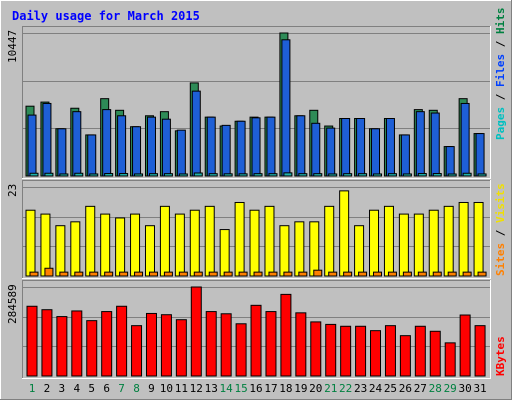  What do you see at coordinates (121, 388) in the screenshot?
I see `x-tick-label: 7` at bounding box center [121, 388].